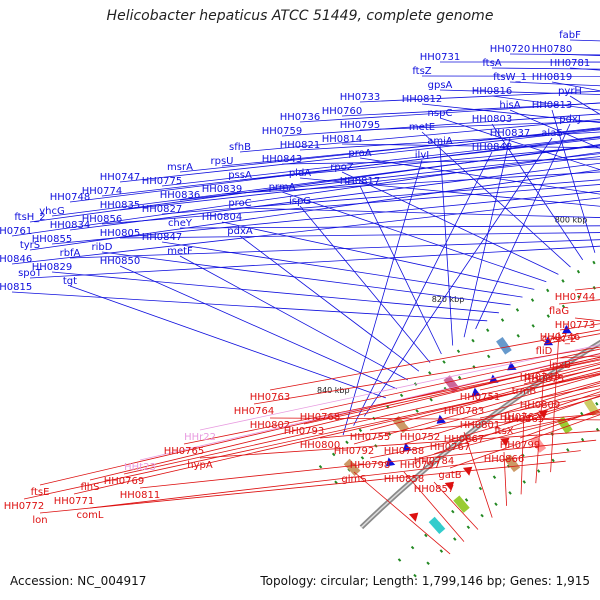  Describe the element at coordinates (120, 233) in the screenshot. I see `forward-gene-label: HH0805` at that location.